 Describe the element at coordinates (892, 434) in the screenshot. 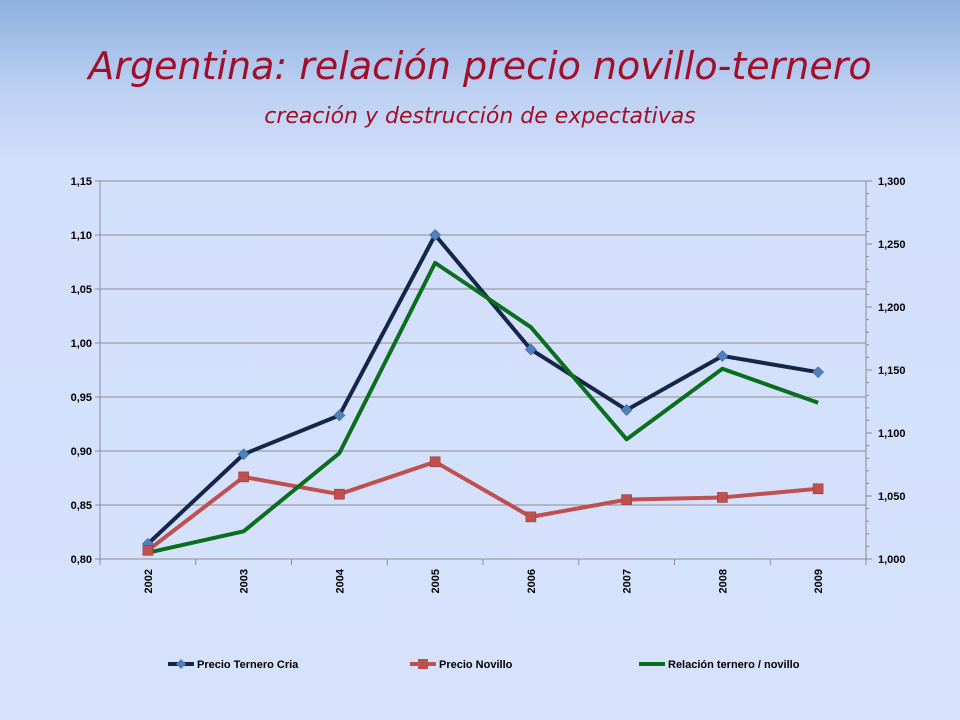

I see `right-tick-label: 1,100` at that location.